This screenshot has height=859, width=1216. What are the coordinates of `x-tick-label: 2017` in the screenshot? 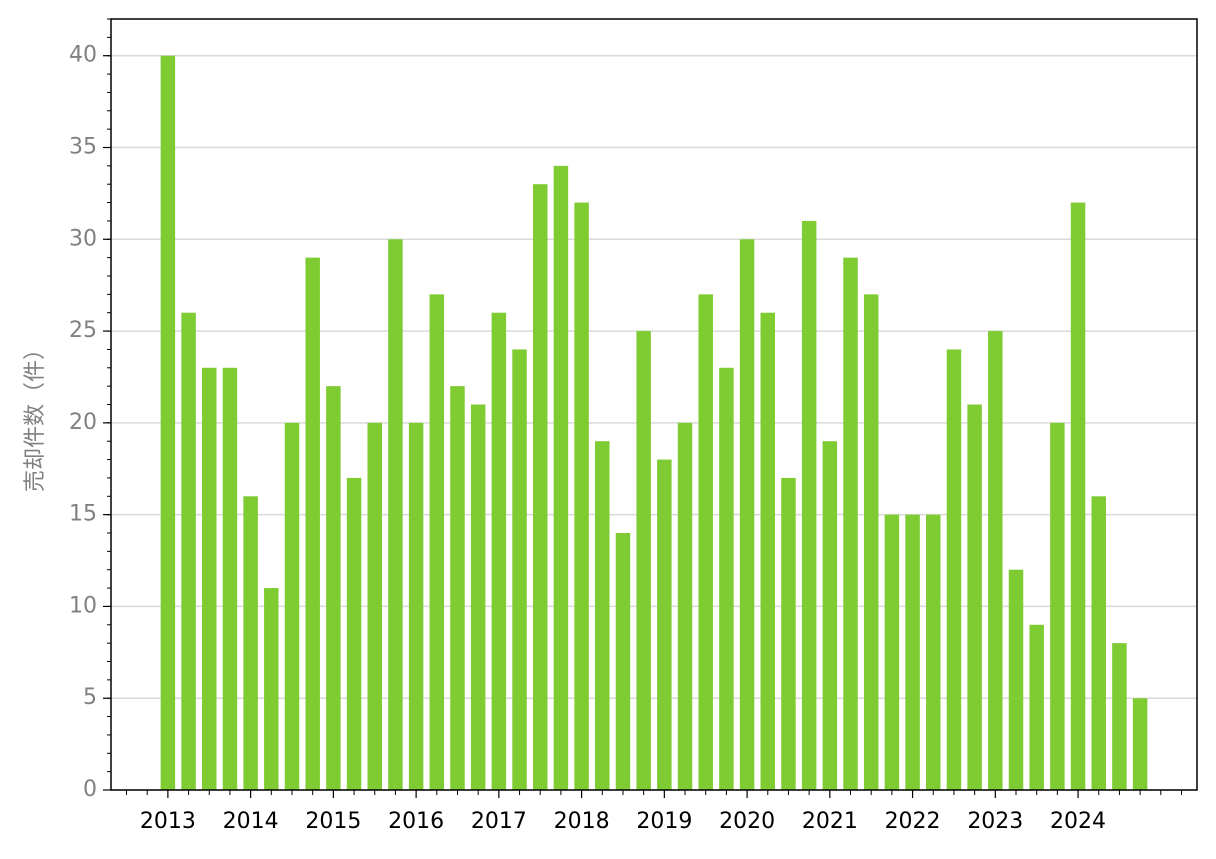 It's located at (499, 821).